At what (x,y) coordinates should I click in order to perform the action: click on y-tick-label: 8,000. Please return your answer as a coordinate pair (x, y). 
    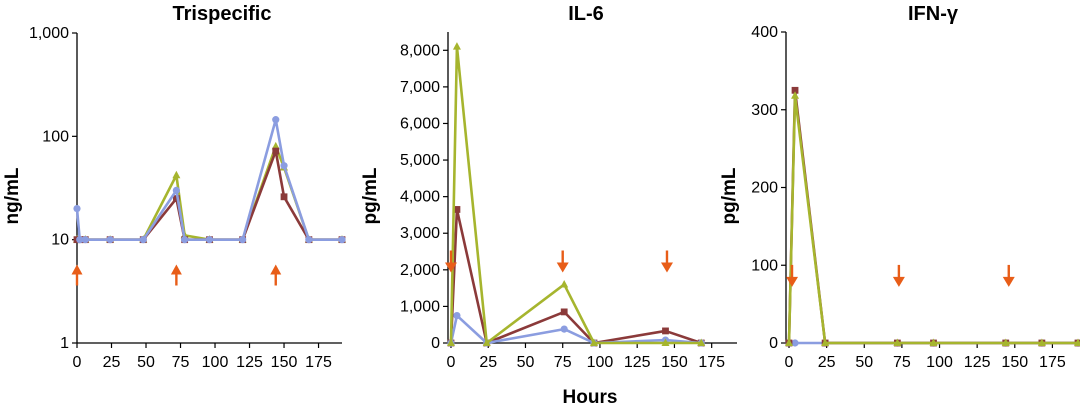
    Looking at the image, I should click on (420, 50).